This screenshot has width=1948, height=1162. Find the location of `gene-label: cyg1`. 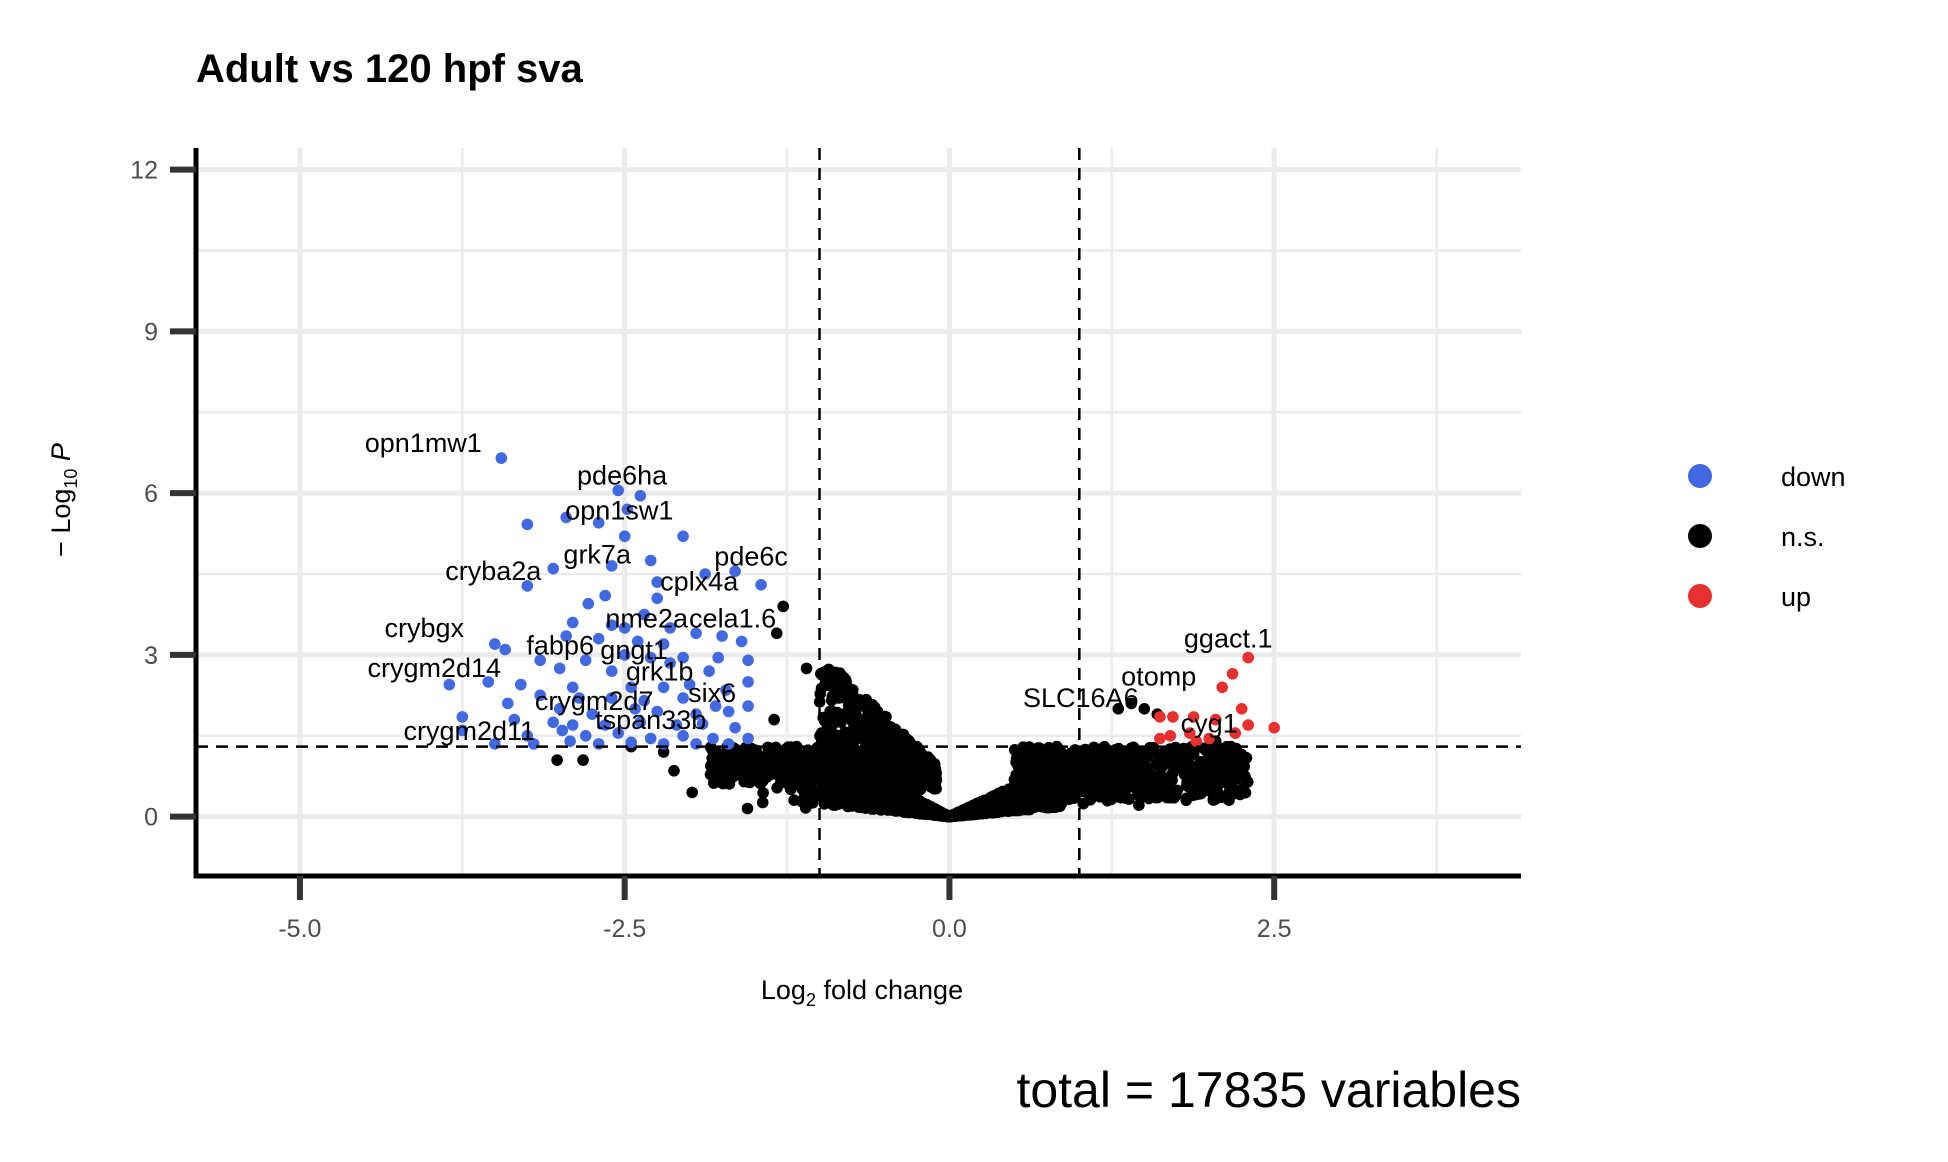

gene-label: cyg1 is located at coordinates (1209, 724).